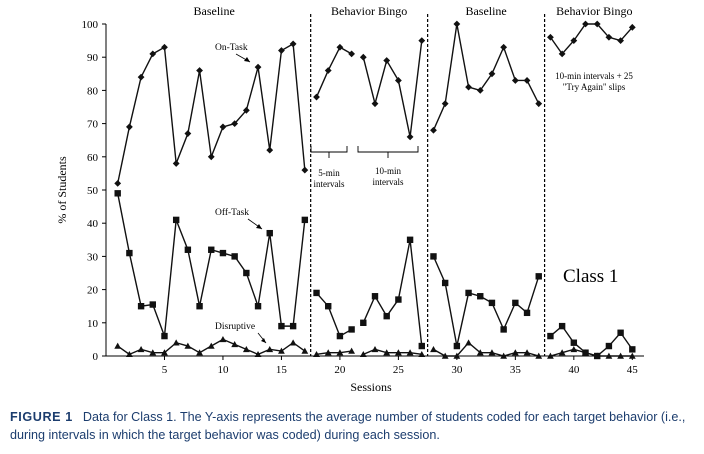 The width and height of the screenshot is (704, 454). What do you see at coordinates (259, 226) in the screenshot?
I see `off-task-arrowhead` at bounding box center [259, 226].